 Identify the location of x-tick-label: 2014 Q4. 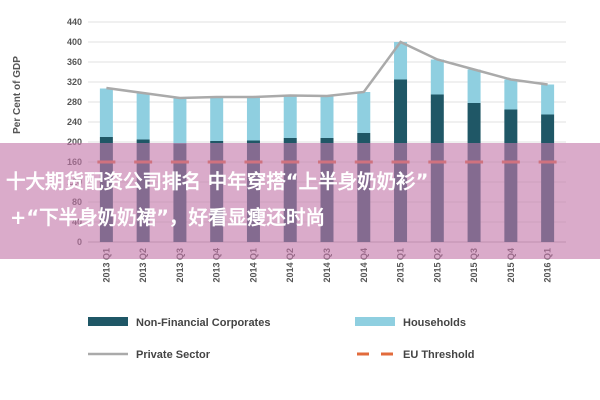
(364, 265).